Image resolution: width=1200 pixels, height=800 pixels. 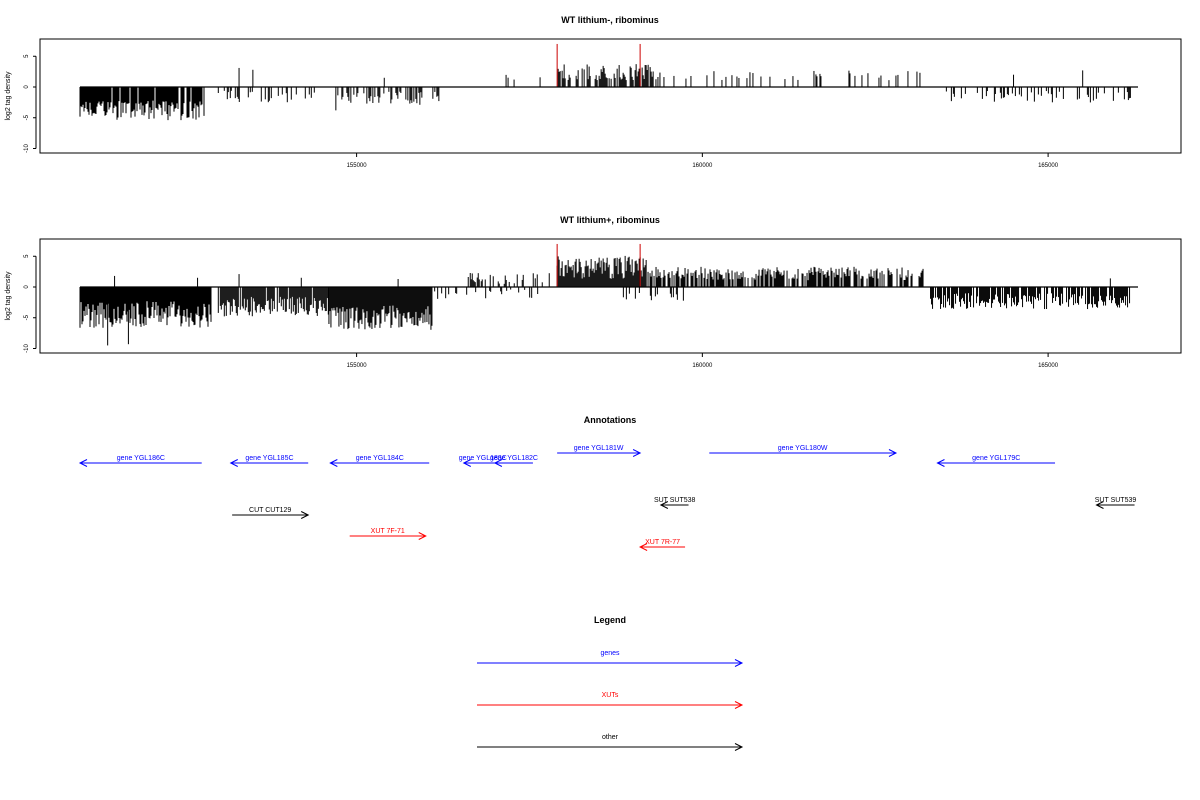 I want to click on feature-label: gene YGL183C, so click(x=483, y=458).